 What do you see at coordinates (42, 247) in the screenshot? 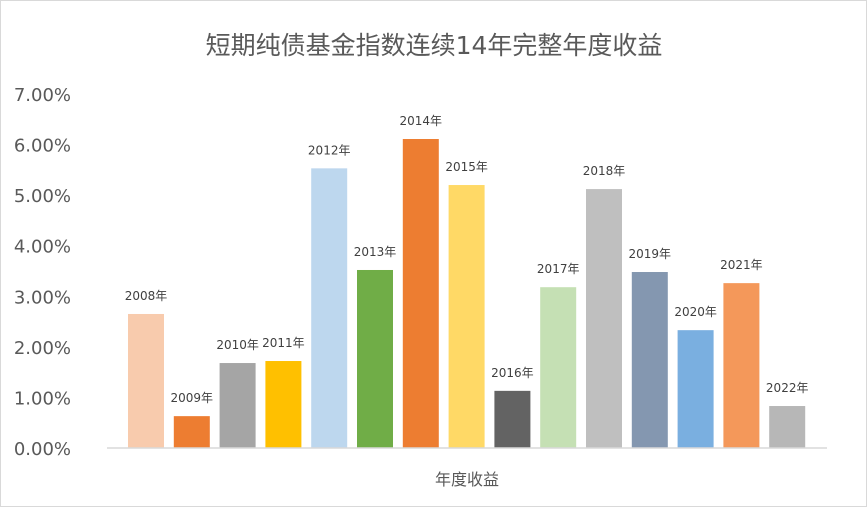
I see `y-tick-label: 4.00%` at bounding box center [42, 247].